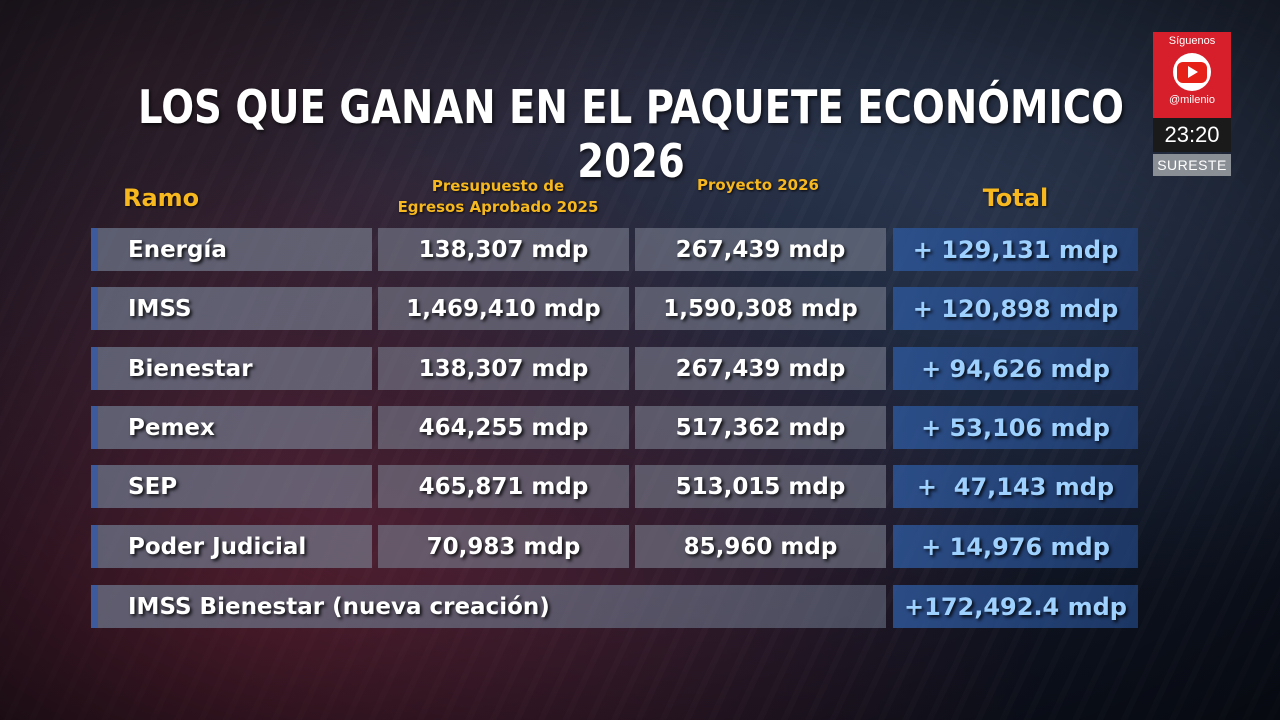 This screenshot has height=720, width=1280. I want to click on table-row-ramo: SEP, so click(231, 486).